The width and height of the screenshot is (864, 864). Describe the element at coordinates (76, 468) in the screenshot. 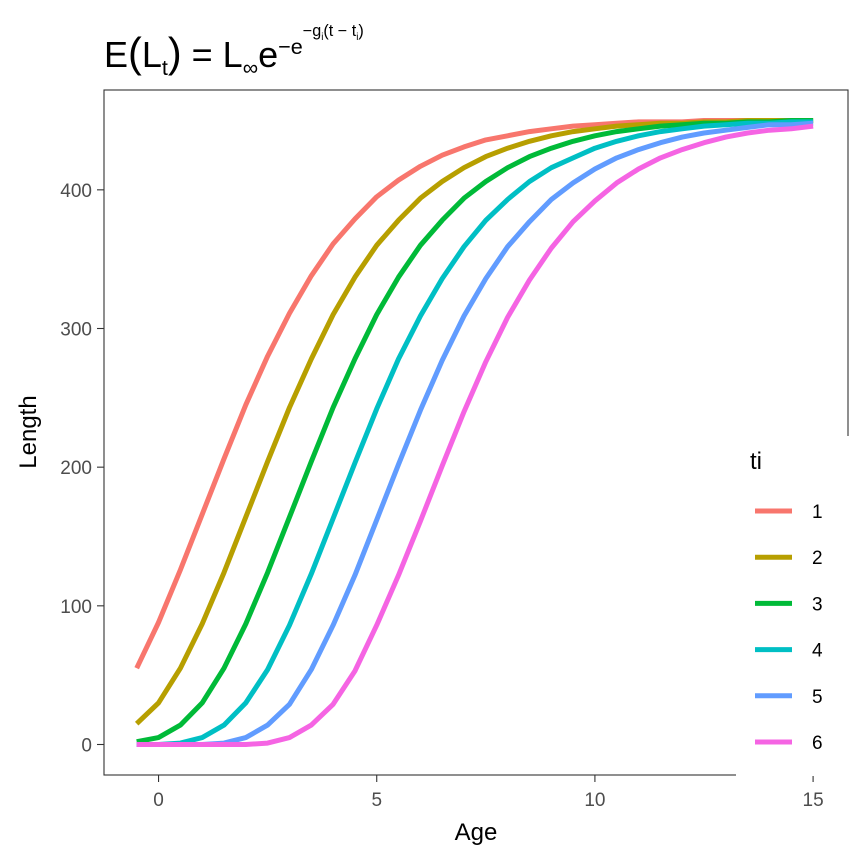

I see `y-tick-label: 200` at that location.